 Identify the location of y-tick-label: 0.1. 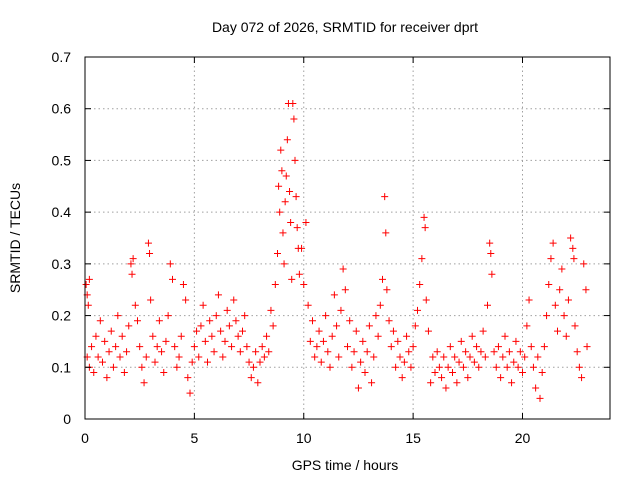
(62, 367).